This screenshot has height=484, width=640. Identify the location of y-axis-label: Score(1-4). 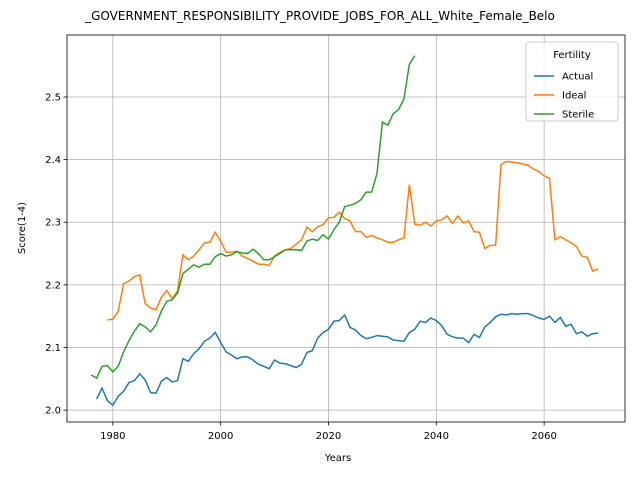
(22, 228).